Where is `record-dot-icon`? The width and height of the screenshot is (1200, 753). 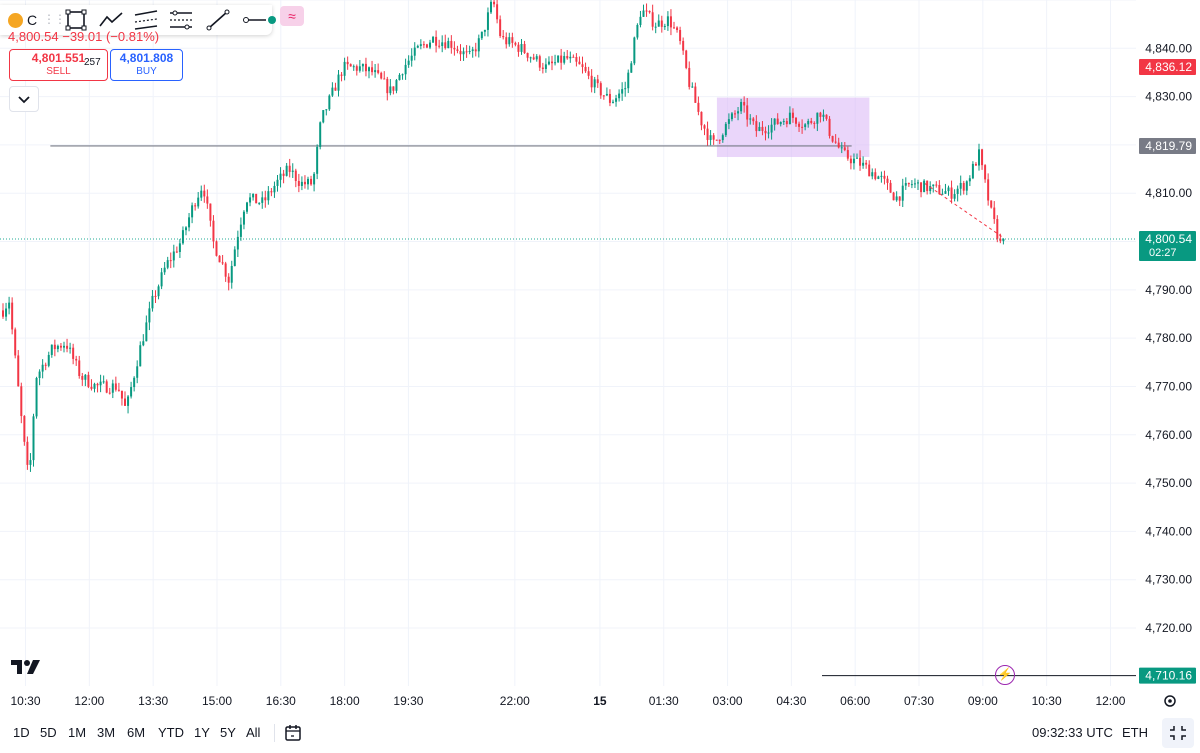 record-dot-icon is located at coordinates (272, 20).